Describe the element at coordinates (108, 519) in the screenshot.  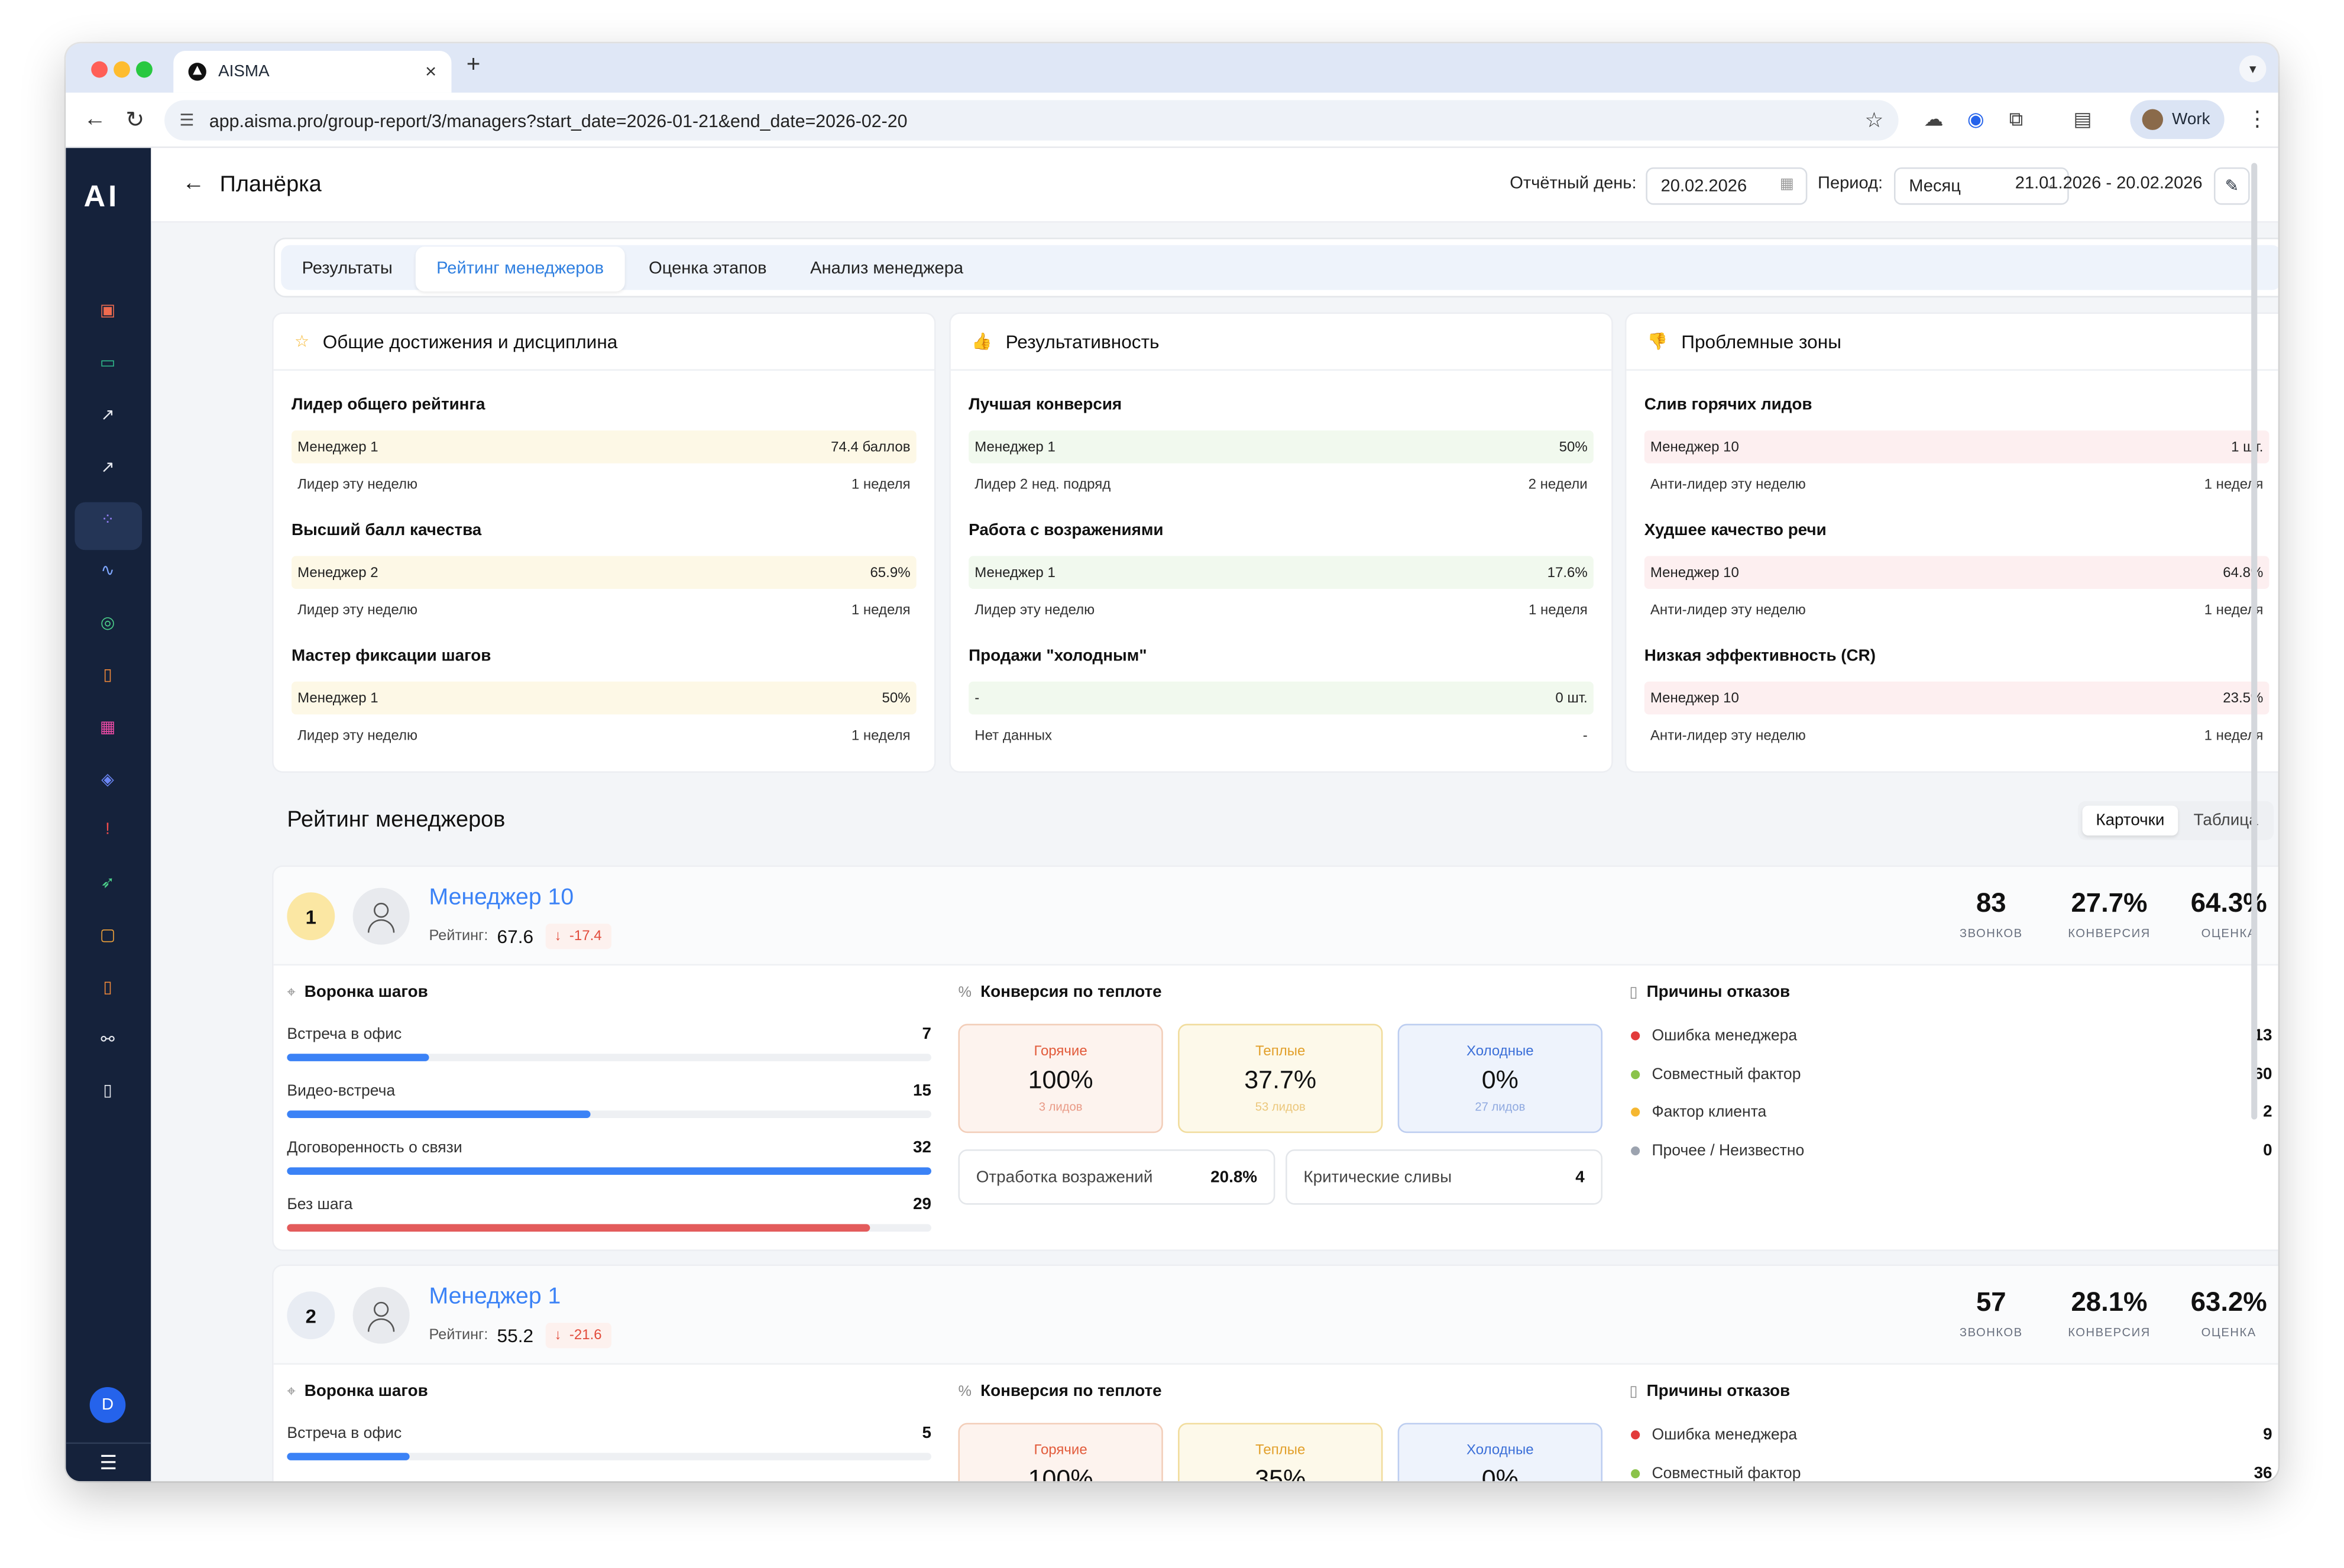
I see `sidebar-item-modules-icon: ⁘` at that location.